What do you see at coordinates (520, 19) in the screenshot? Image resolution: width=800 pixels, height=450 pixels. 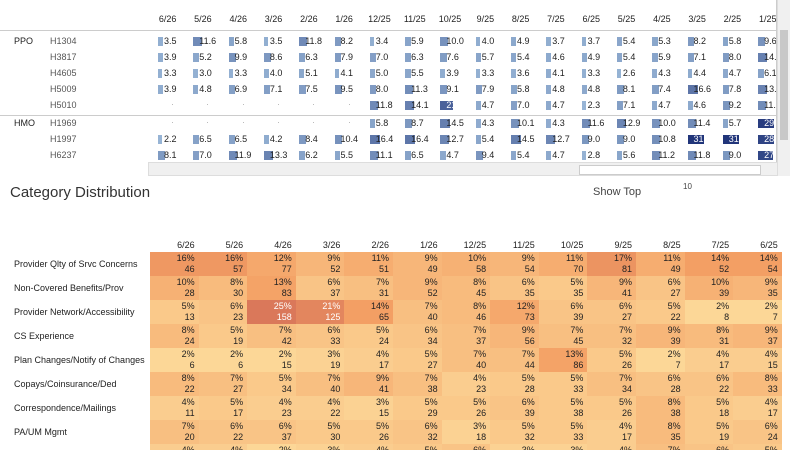 I see `column-header: 8/25` at bounding box center [520, 19].